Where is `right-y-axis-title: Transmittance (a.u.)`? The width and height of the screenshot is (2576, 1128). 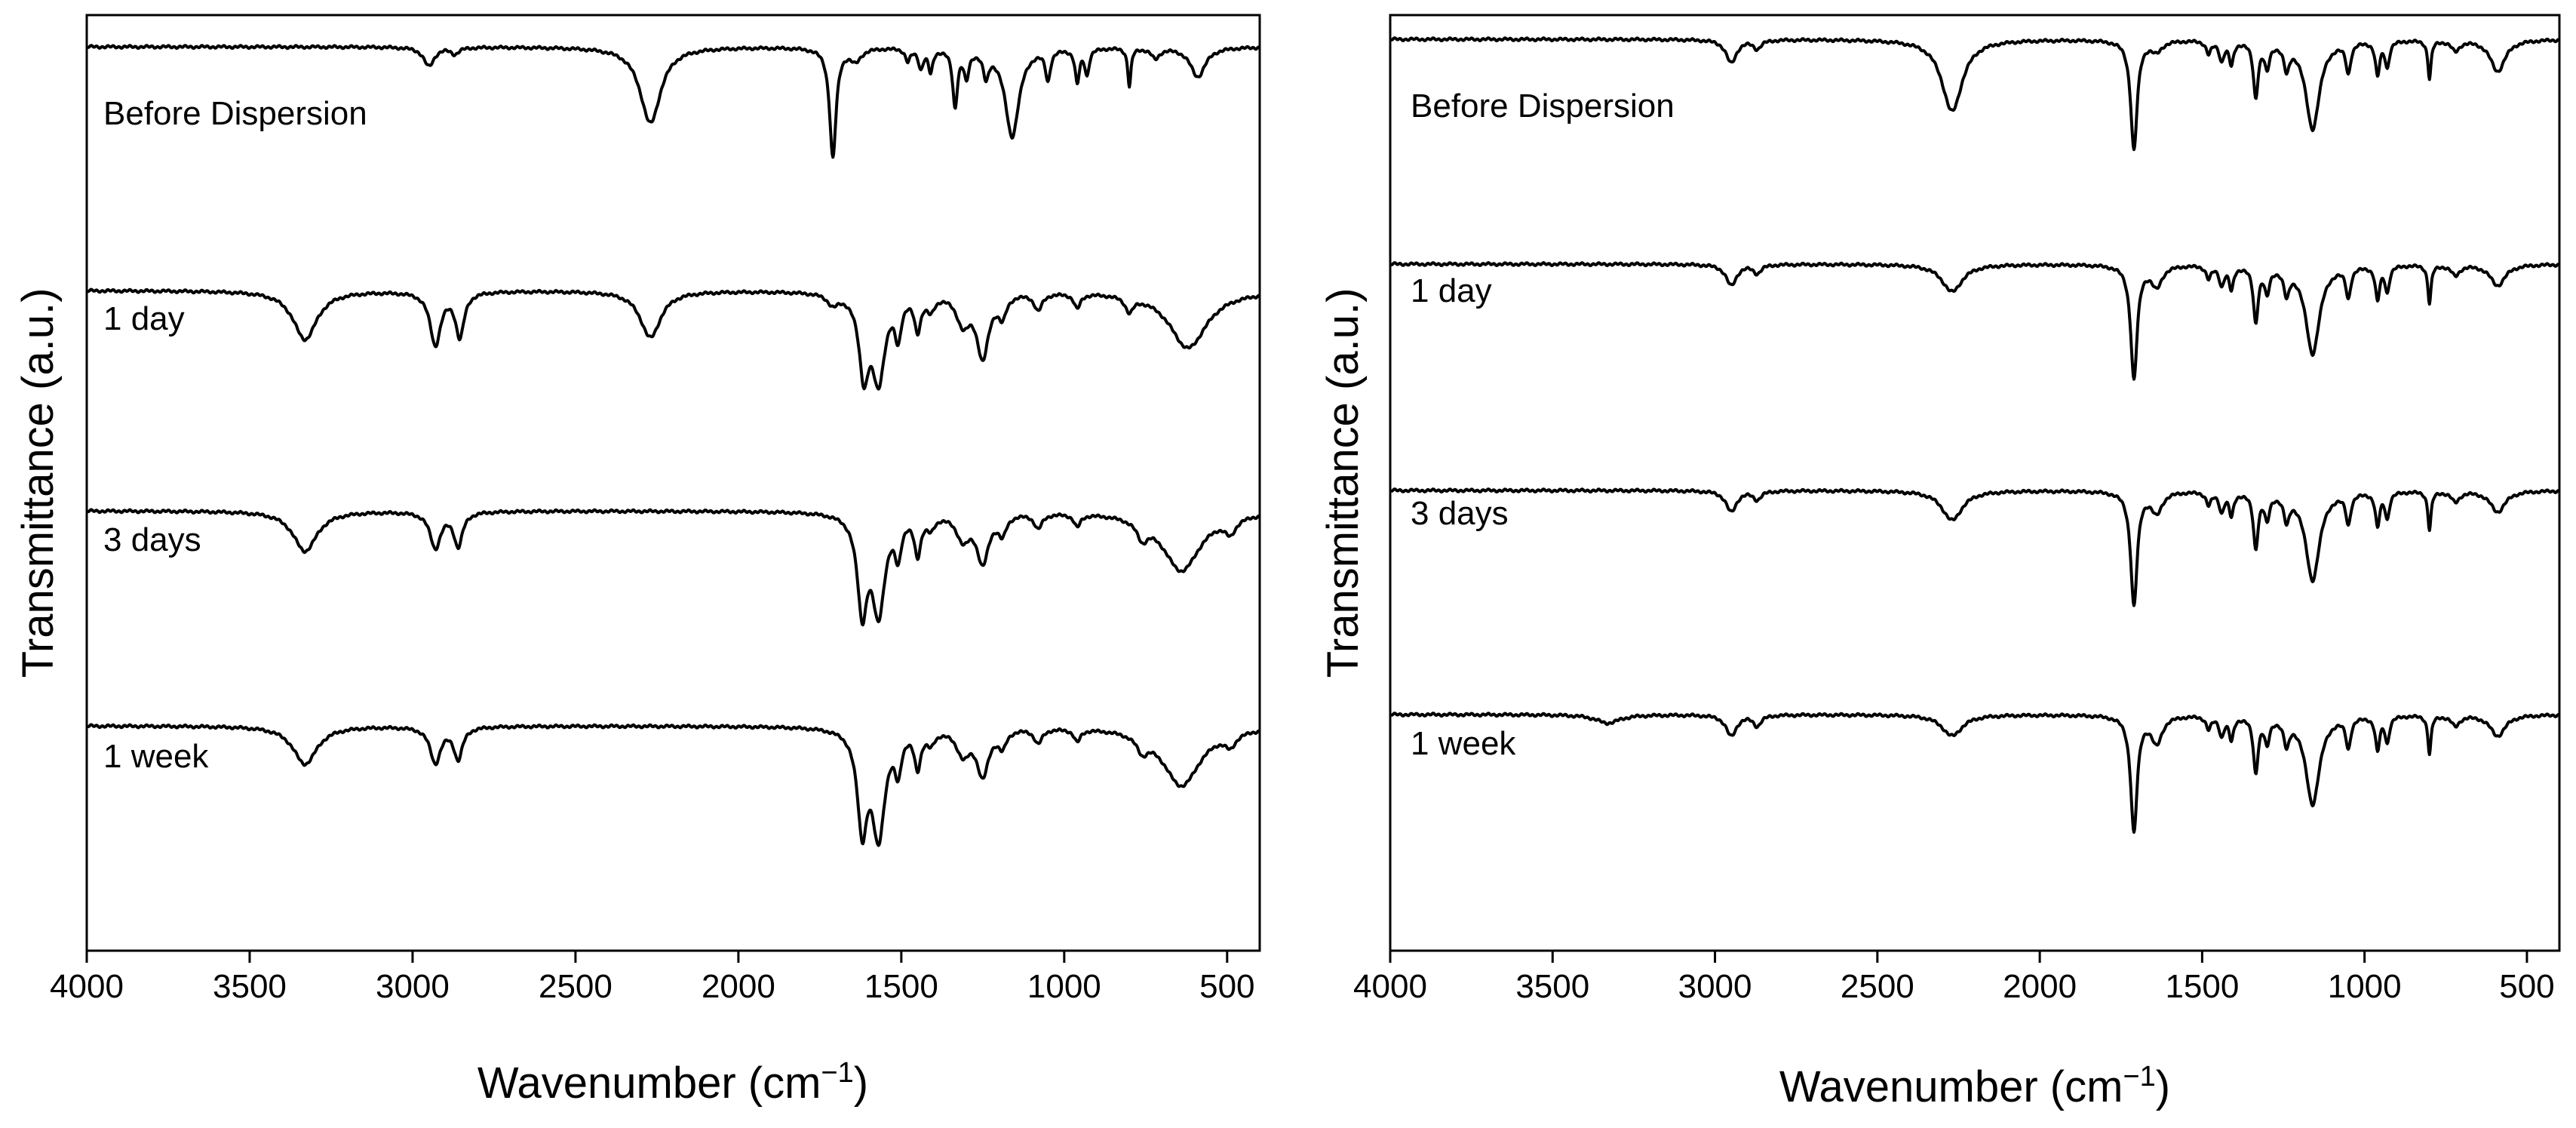
right-y-axis-title: Transmittance (a.u.) is located at coordinates (1343, 483).